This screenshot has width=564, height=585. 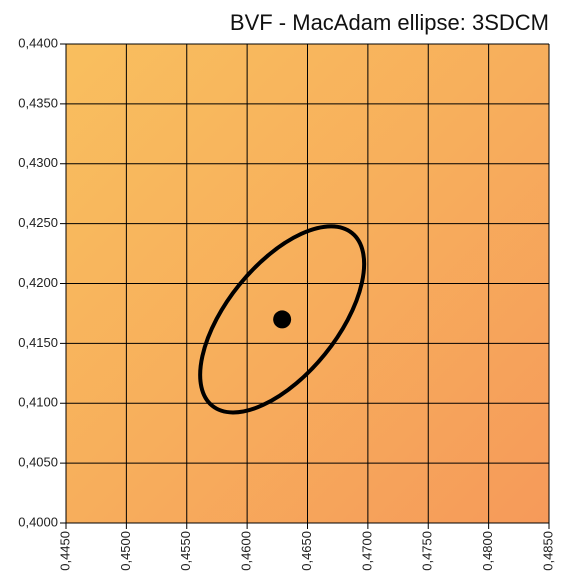 What do you see at coordinates (389, 22) in the screenshot?
I see `chart-title: BVF - MacAdam ellipse: 3SDCM` at bounding box center [389, 22].